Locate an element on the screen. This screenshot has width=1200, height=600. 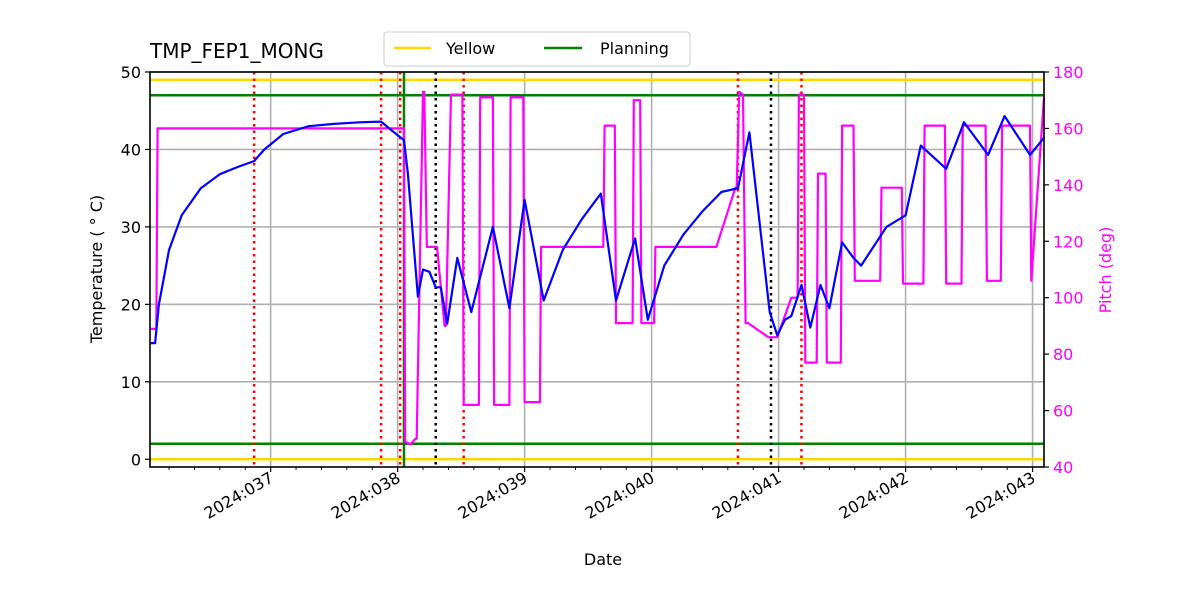
y-tick-label: 0 is located at coordinates (136, 459).